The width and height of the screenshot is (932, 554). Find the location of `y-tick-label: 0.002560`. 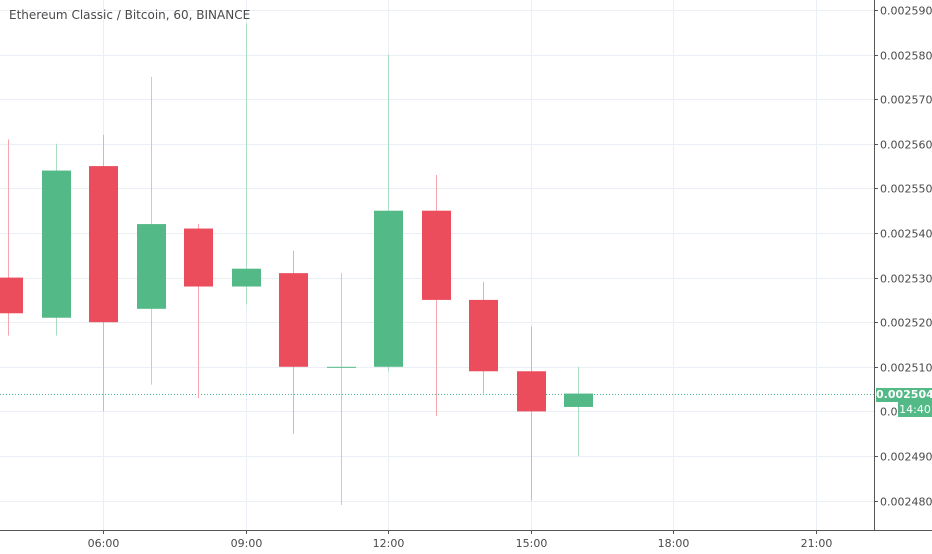

y-tick-label: 0.002560 is located at coordinates (906, 145).